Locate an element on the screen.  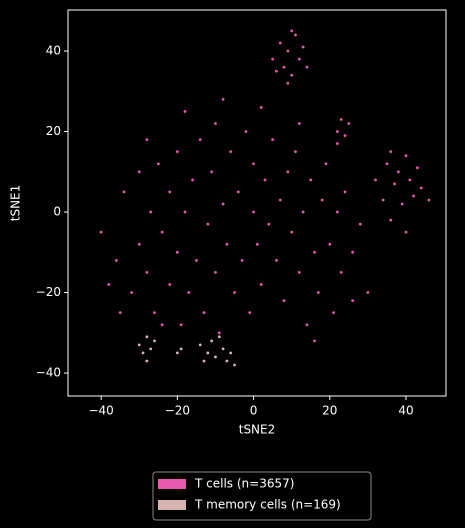
y-tick-label: 20 is located at coordinates (53, 131).